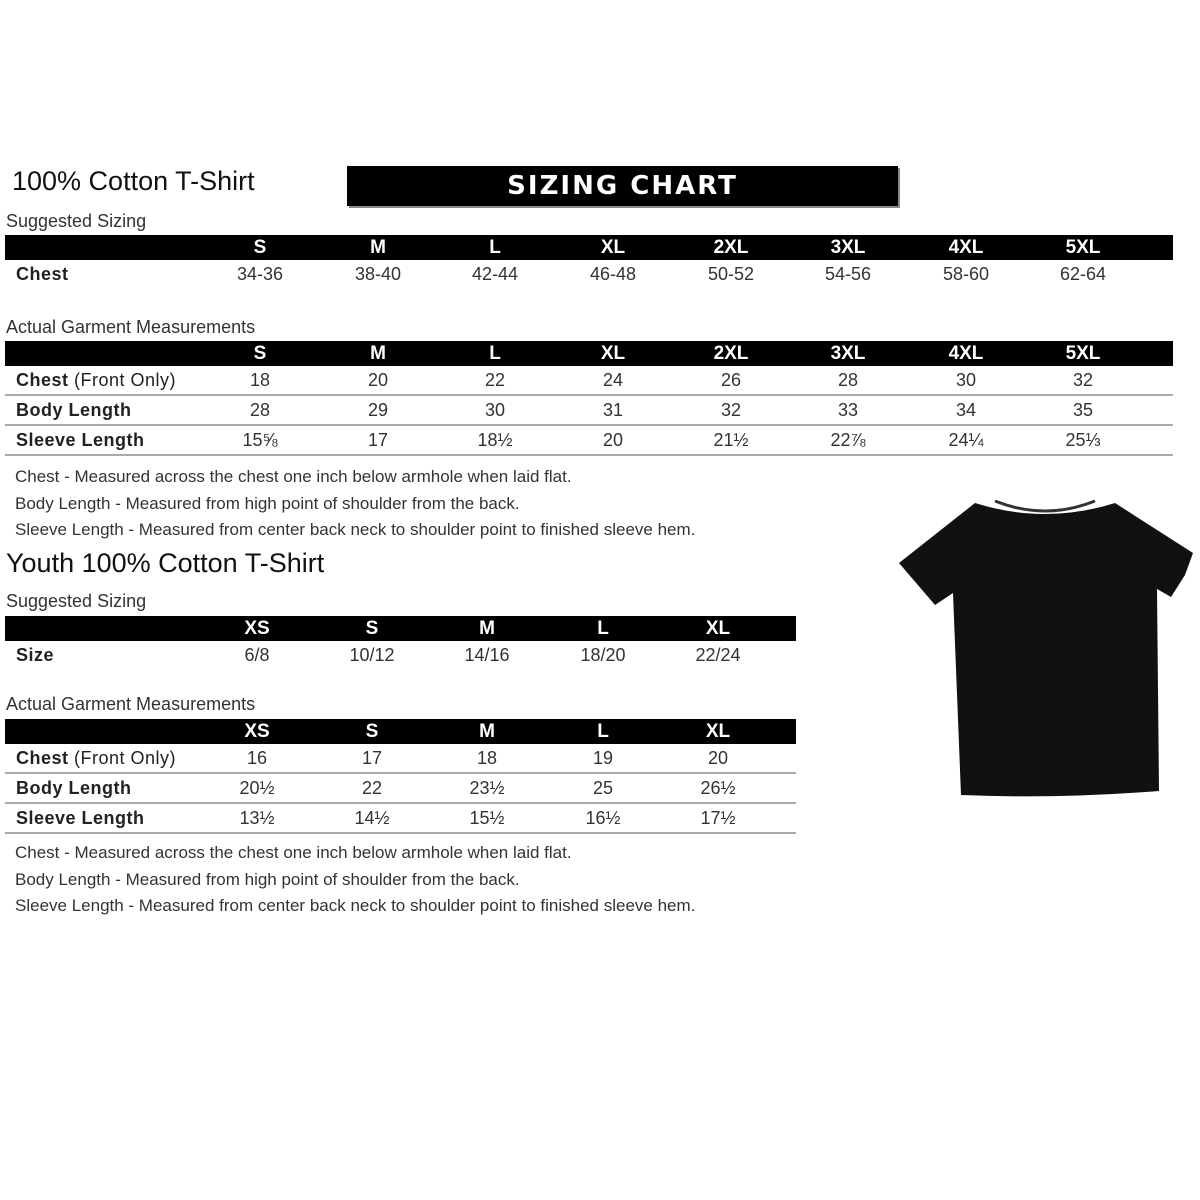 The height and width of the screenshot is (1200, 1200). I want to click on table-cell: 62-64, so click(1083, 274).